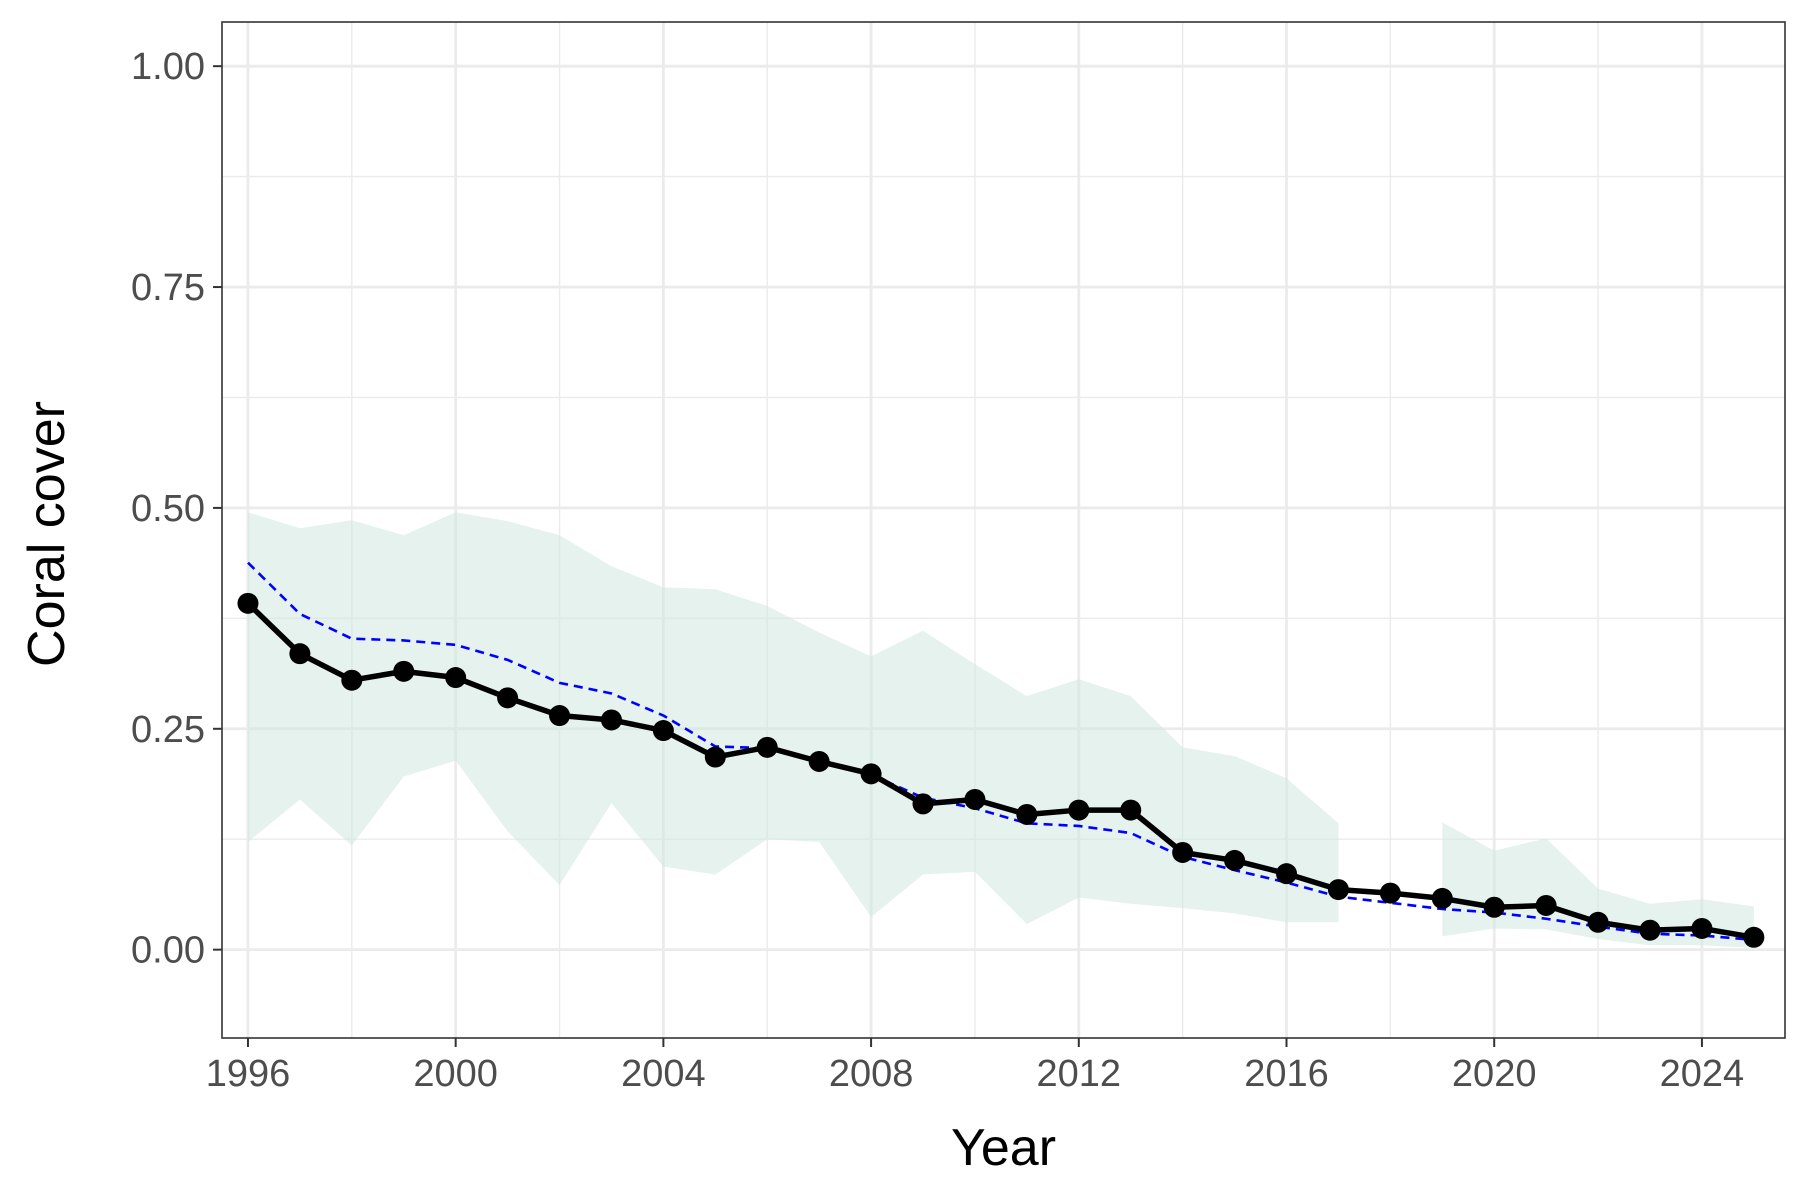  What do you see at coordinates (663, 1074) in the screenshot?
I see `x-tick-label: 2004` at bounding box center [663, 1074].